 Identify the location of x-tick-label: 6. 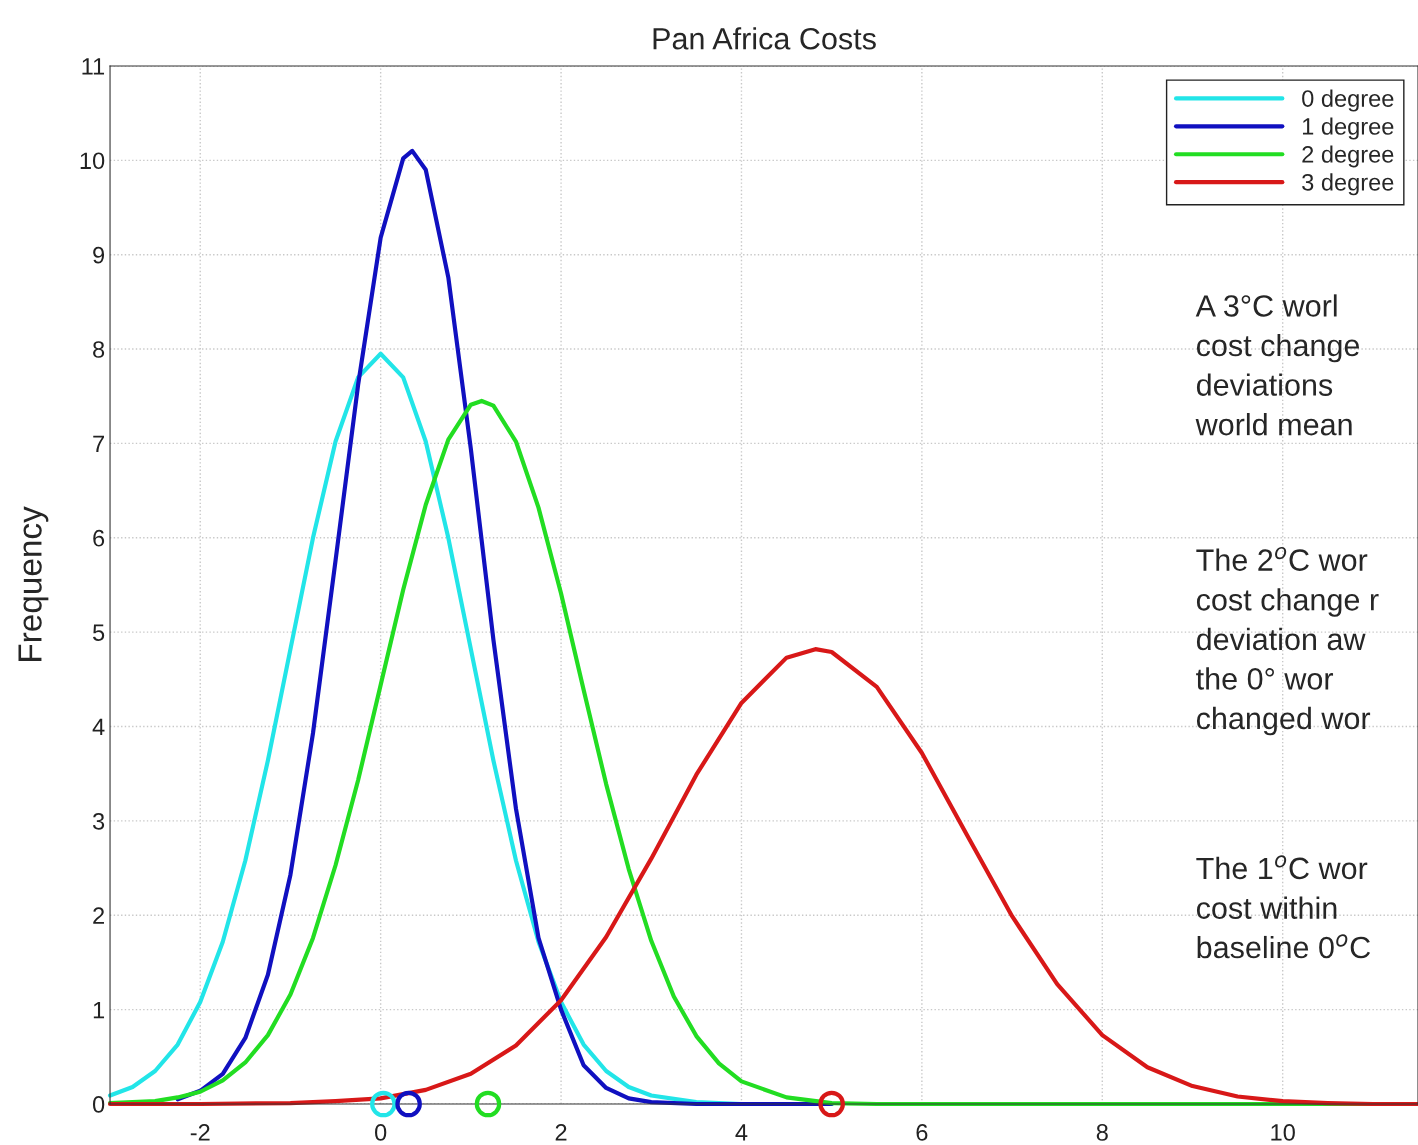
(922, 1132).